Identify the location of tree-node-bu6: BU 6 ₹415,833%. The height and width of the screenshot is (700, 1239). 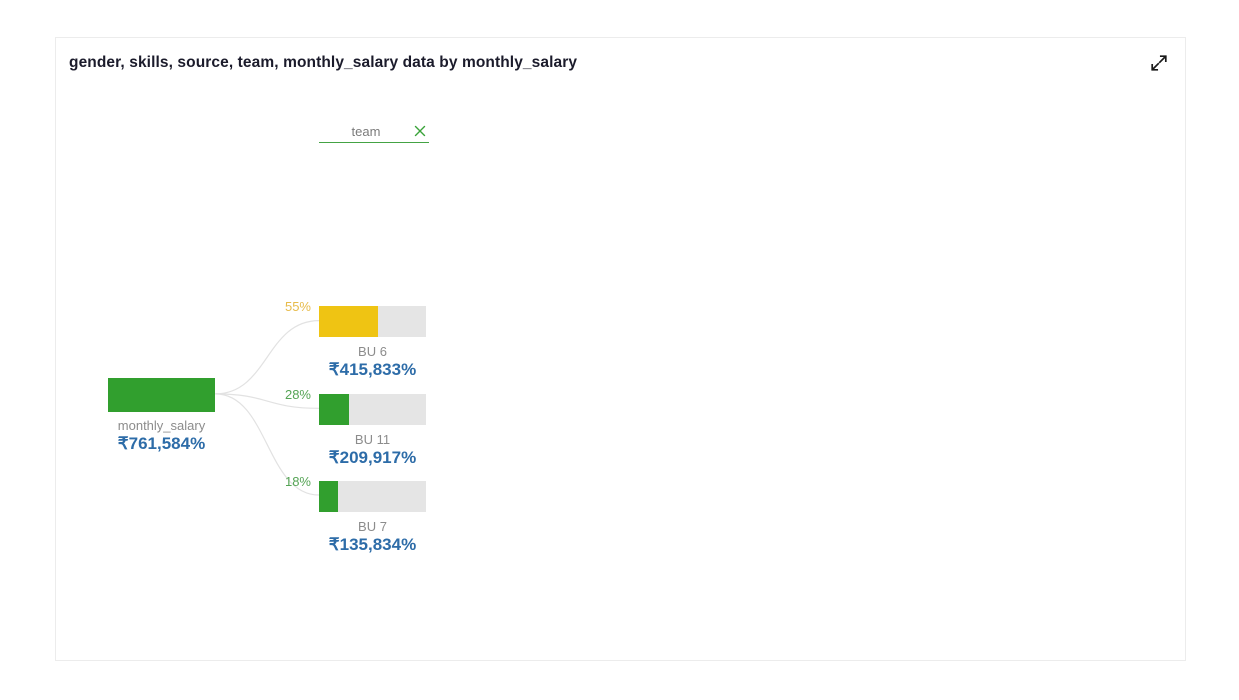
(372, 342).